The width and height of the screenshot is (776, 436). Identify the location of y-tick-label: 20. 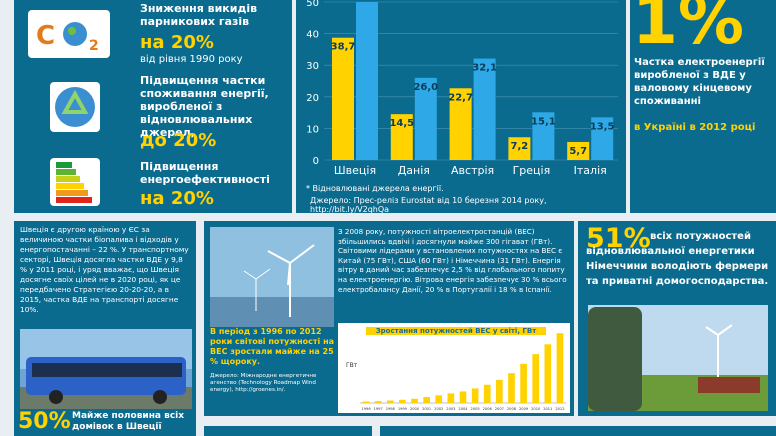
(312, 98).